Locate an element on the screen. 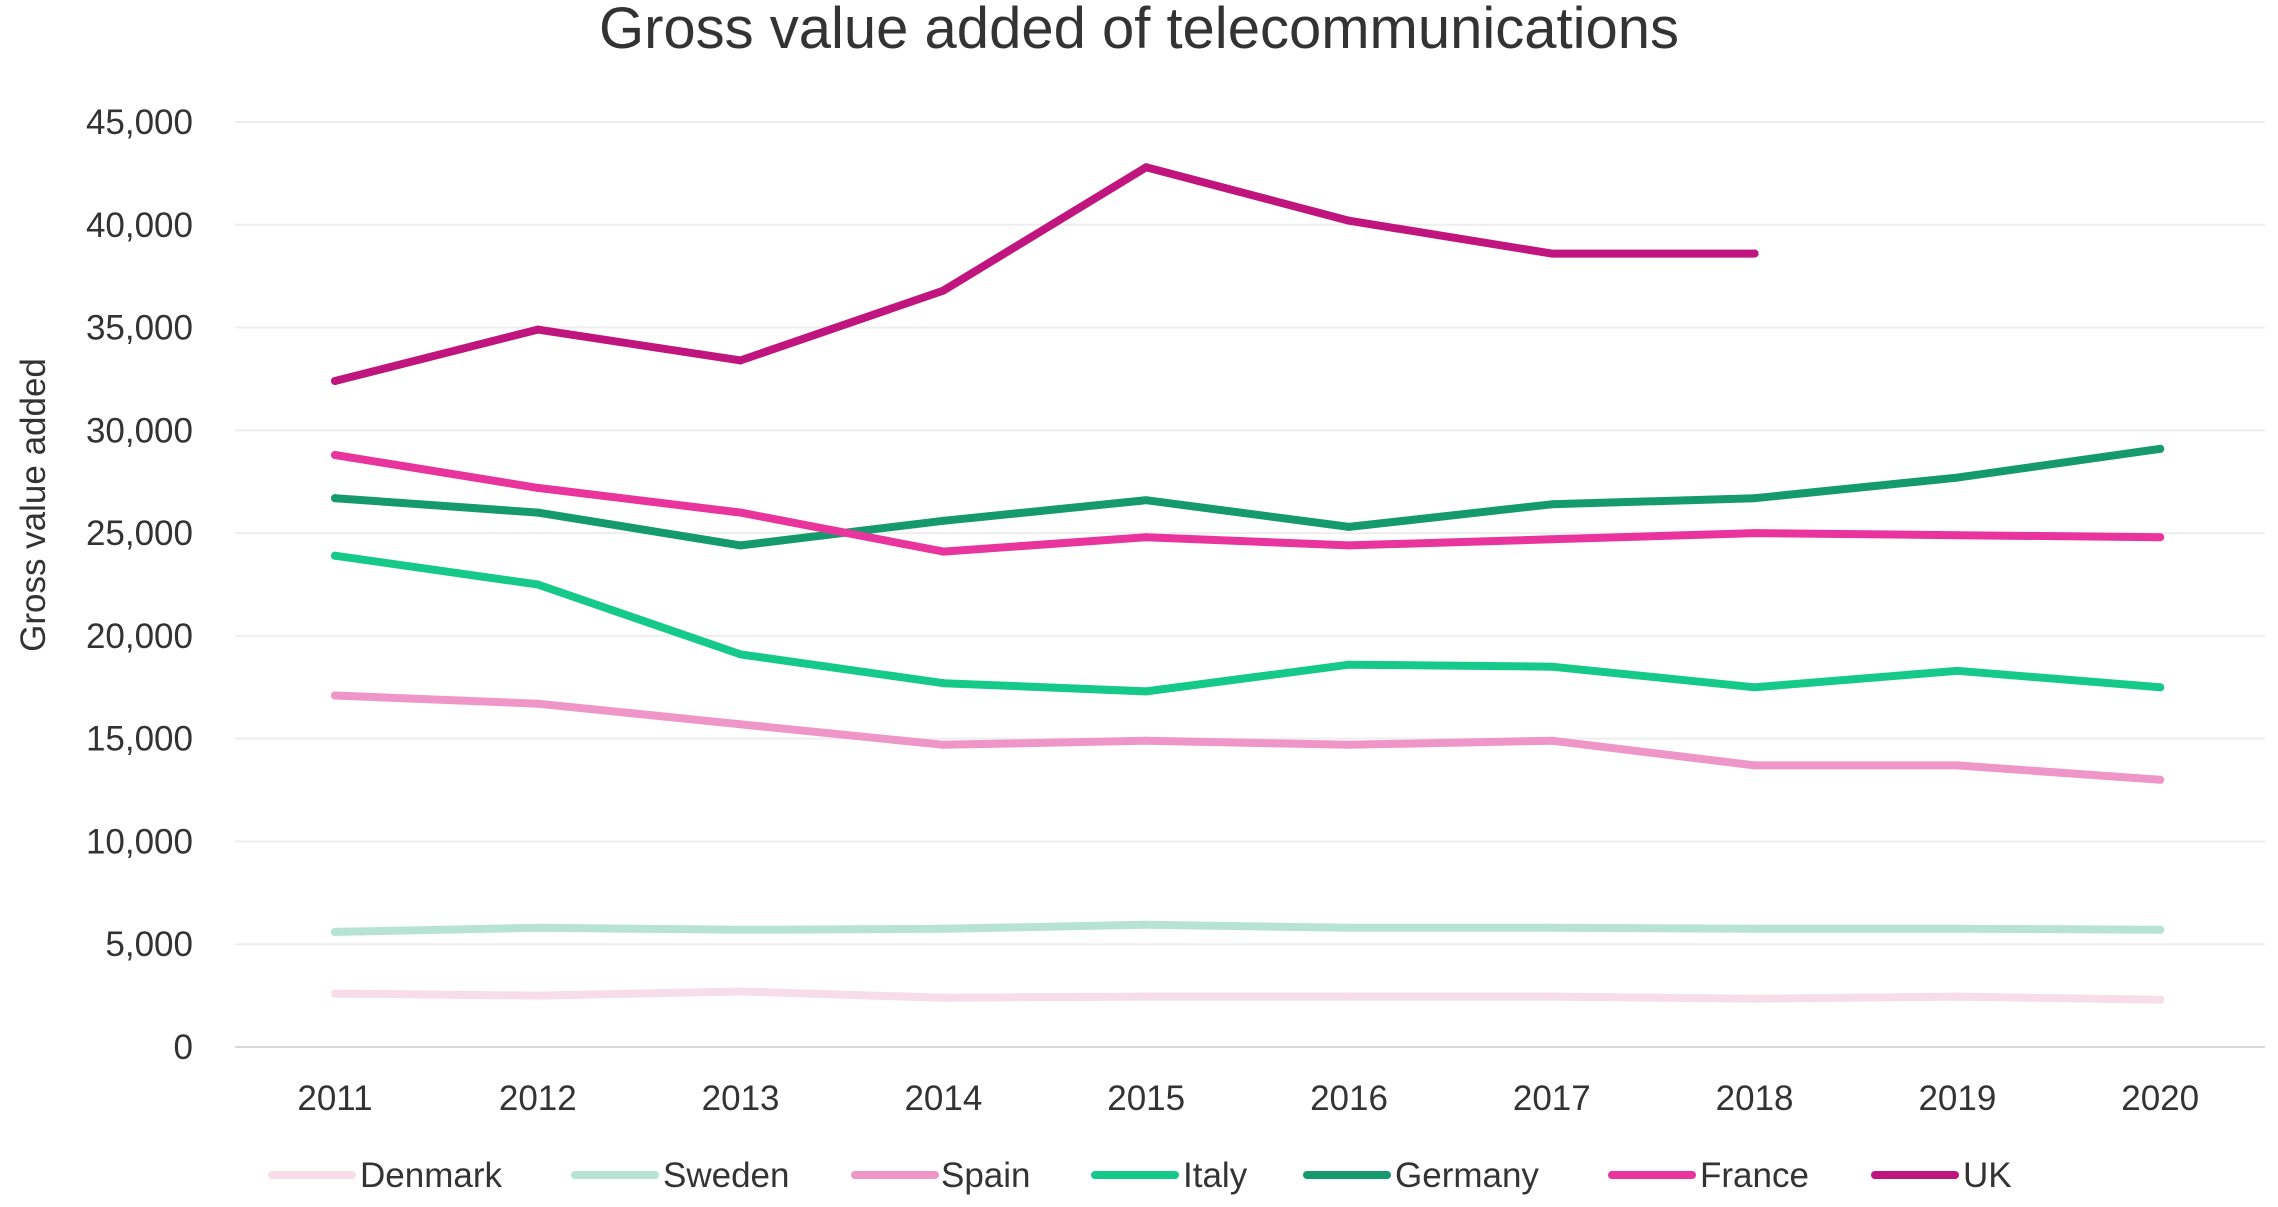 The image size is (2278, 1207). y-tick-label: 45,000 is located at coordinates (139, 122).